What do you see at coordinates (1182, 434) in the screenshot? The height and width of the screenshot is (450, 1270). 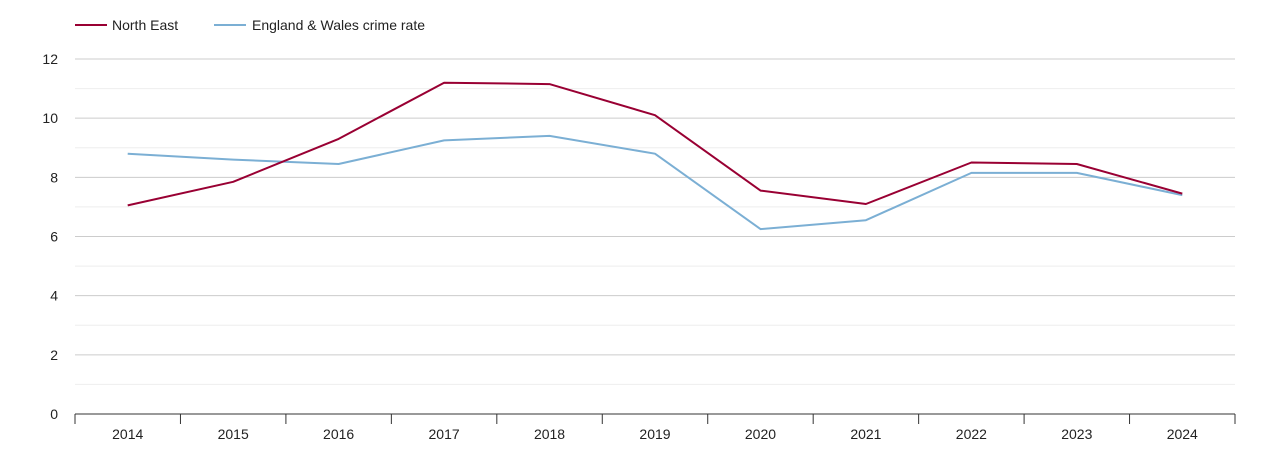 I see `x-tick-label: 2024` at bounding box center [1182, 434].